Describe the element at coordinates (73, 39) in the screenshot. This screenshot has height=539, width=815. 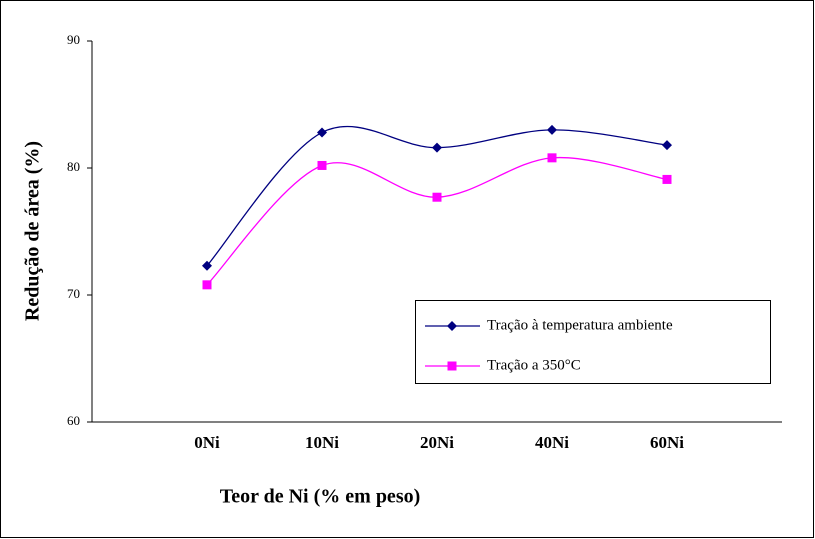
I see `y-tick-label: 90` at that location.